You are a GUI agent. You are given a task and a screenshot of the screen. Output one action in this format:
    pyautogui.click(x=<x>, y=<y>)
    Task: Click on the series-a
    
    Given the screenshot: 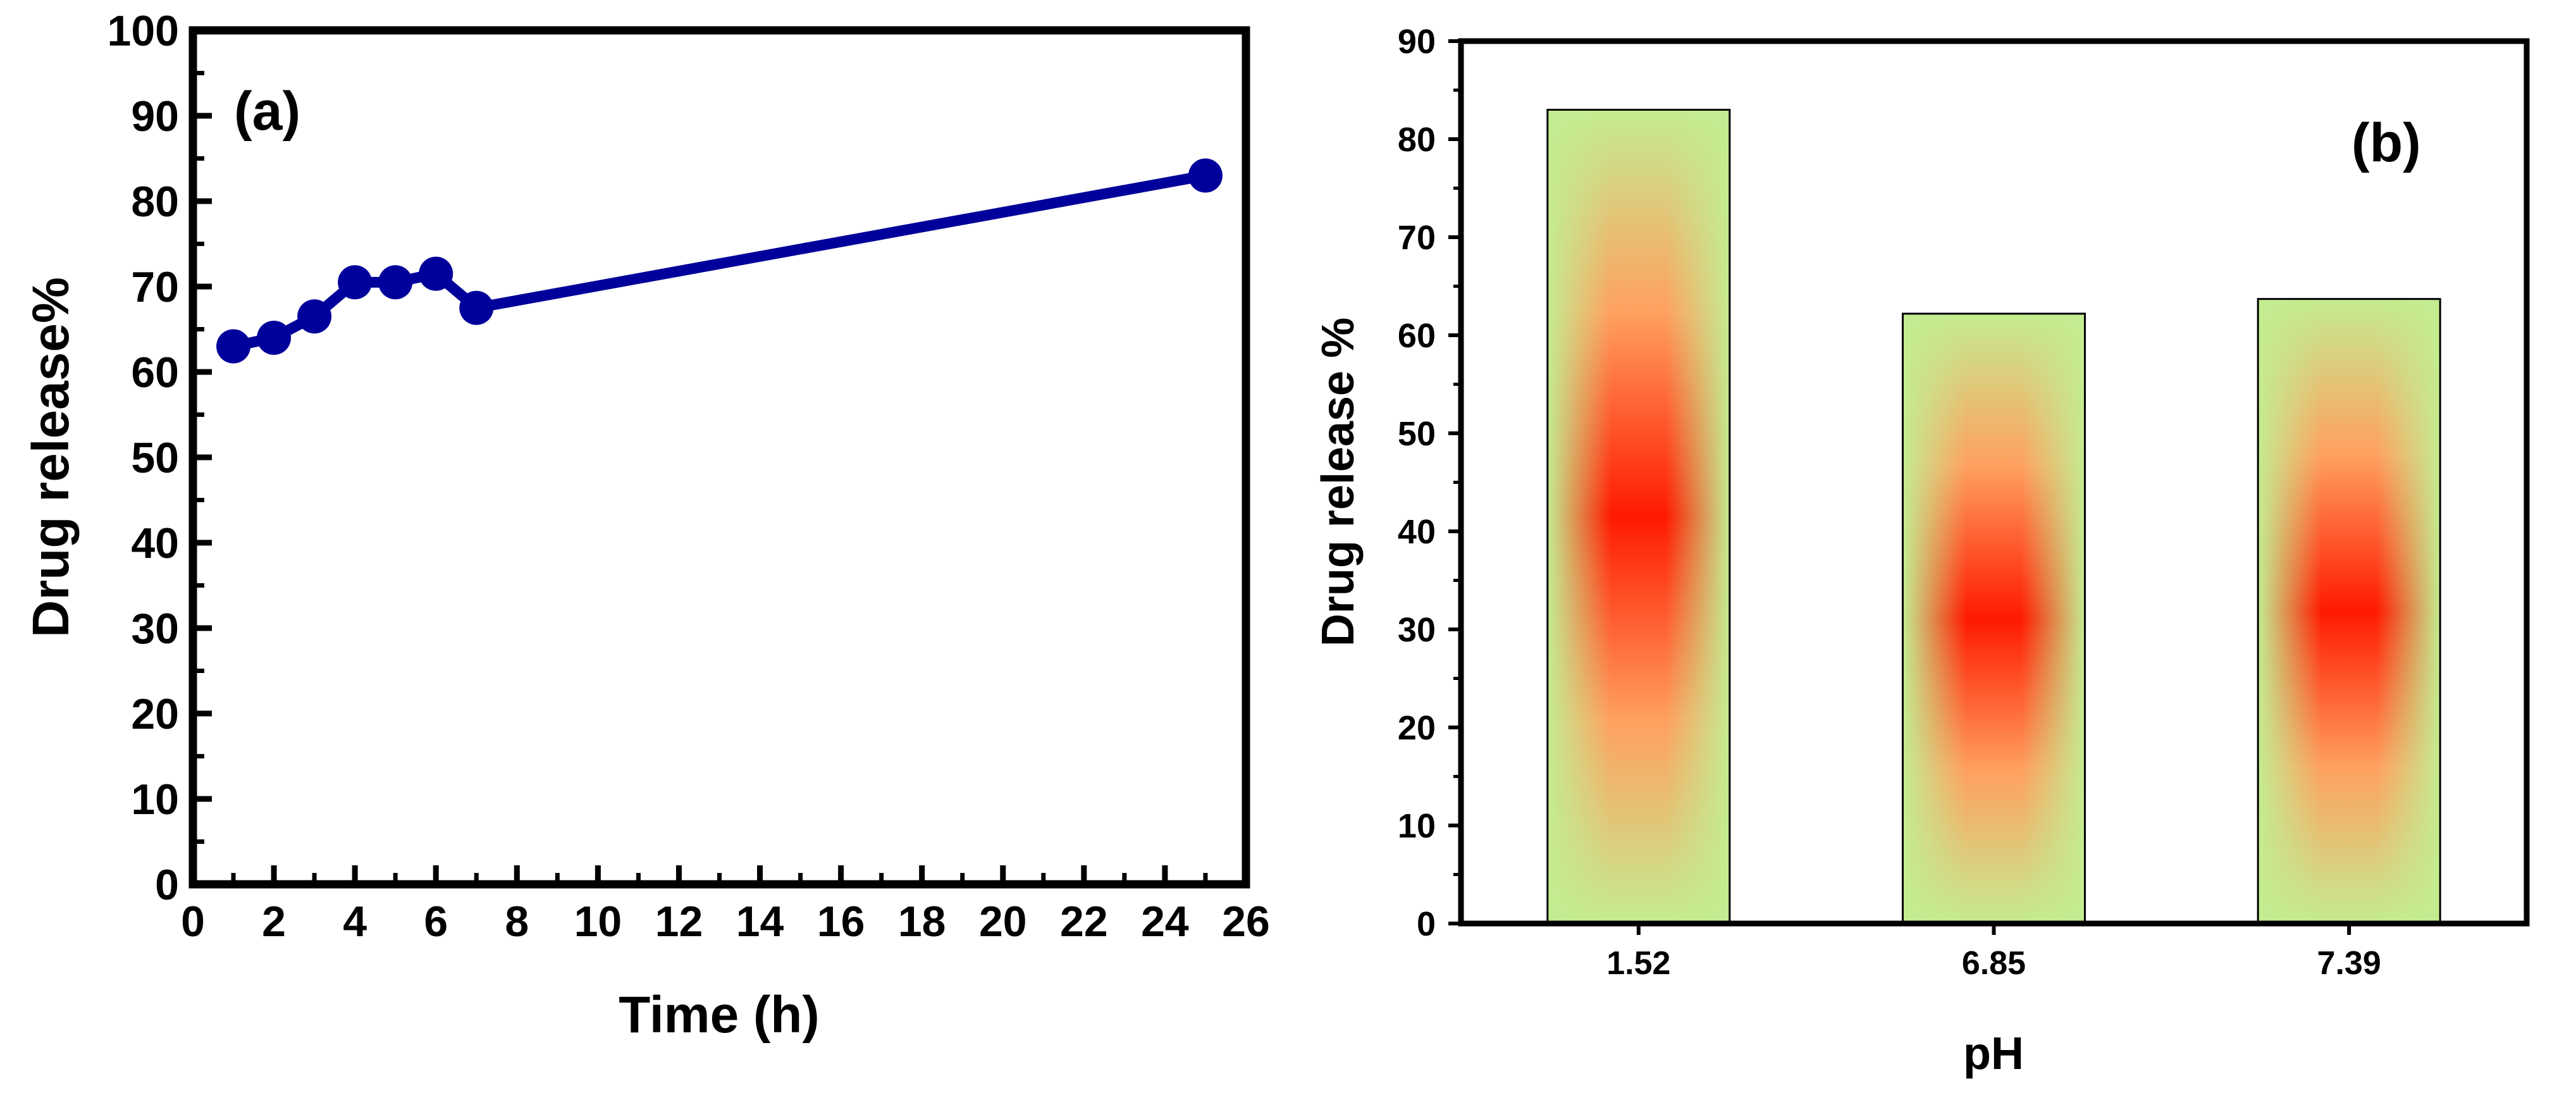 What is the action you would take?
    pyautogui.click(x=719, y=261)
    